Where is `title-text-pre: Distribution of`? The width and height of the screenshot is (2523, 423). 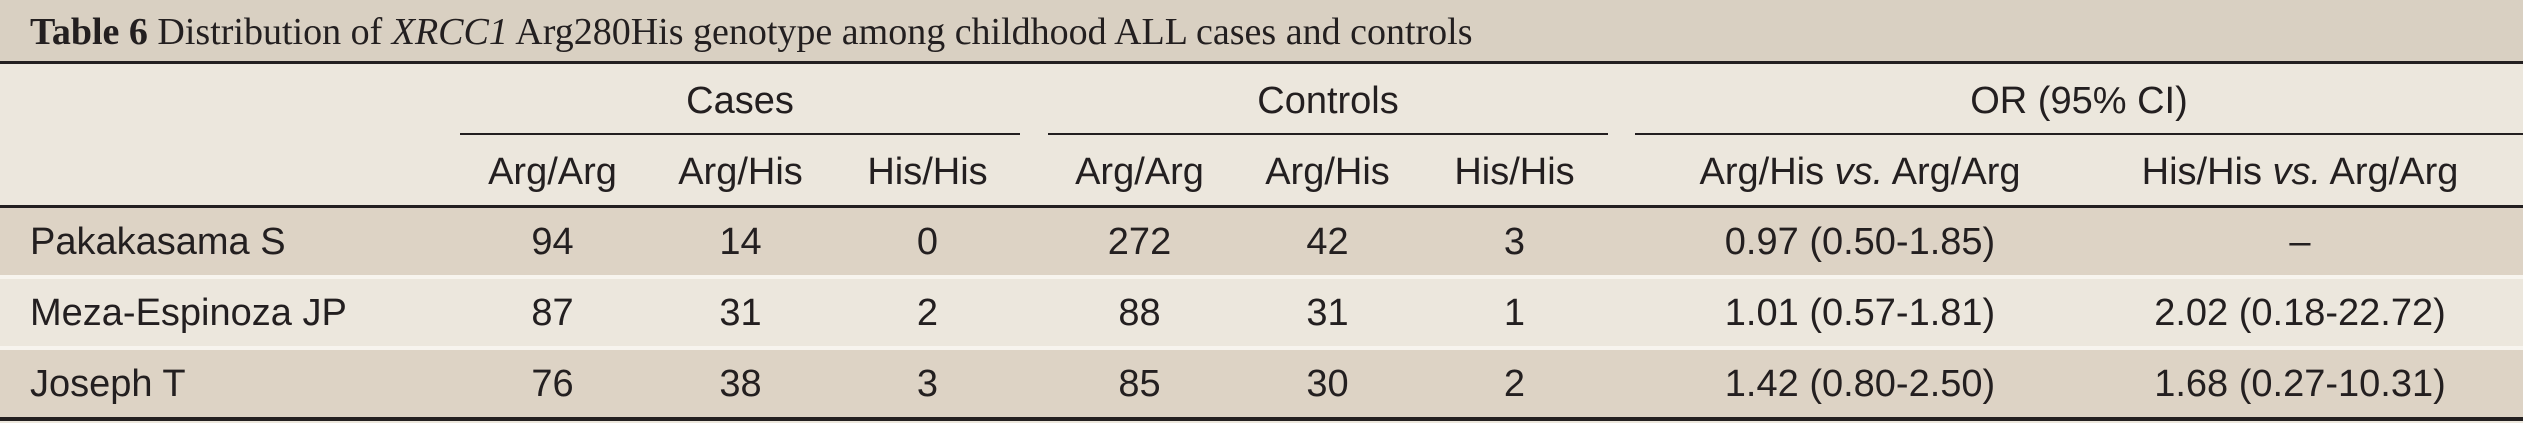 title-text-pre: Distribution of is located at coordinates (270, 32).